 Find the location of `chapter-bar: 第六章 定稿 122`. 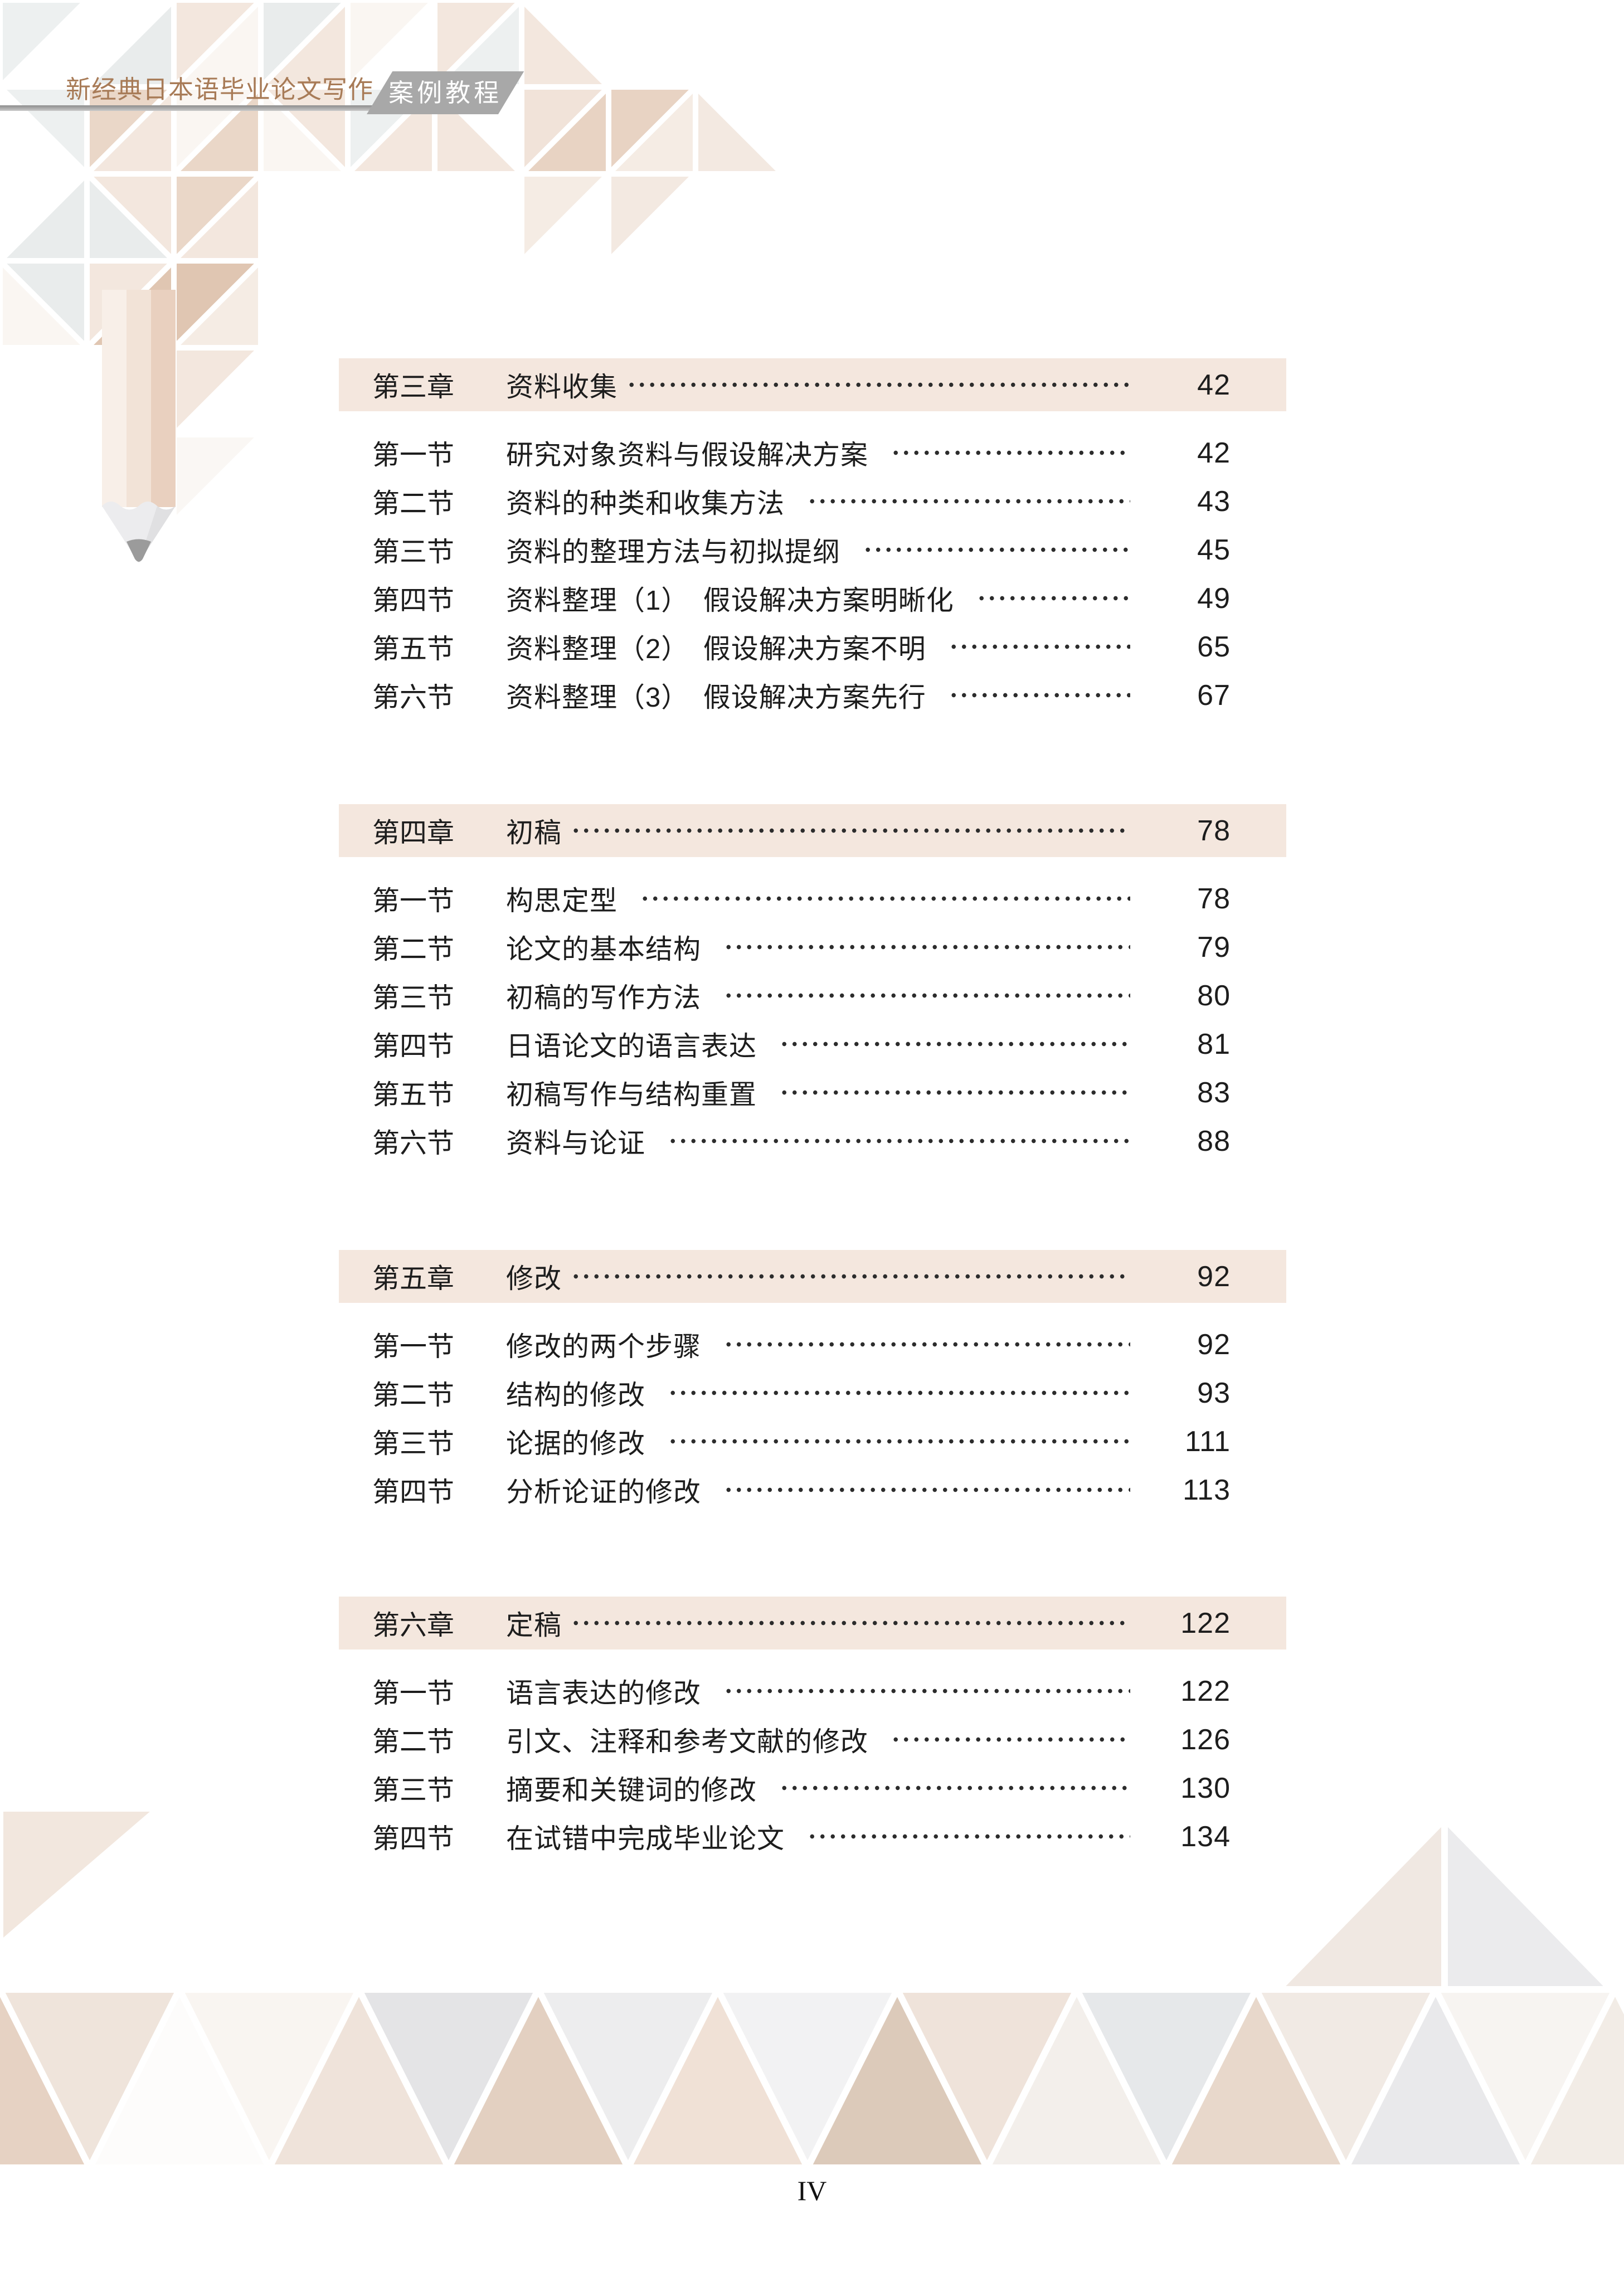

chapter-bar: 第六章 定稿 122 is located at coordinates (812, 1624).